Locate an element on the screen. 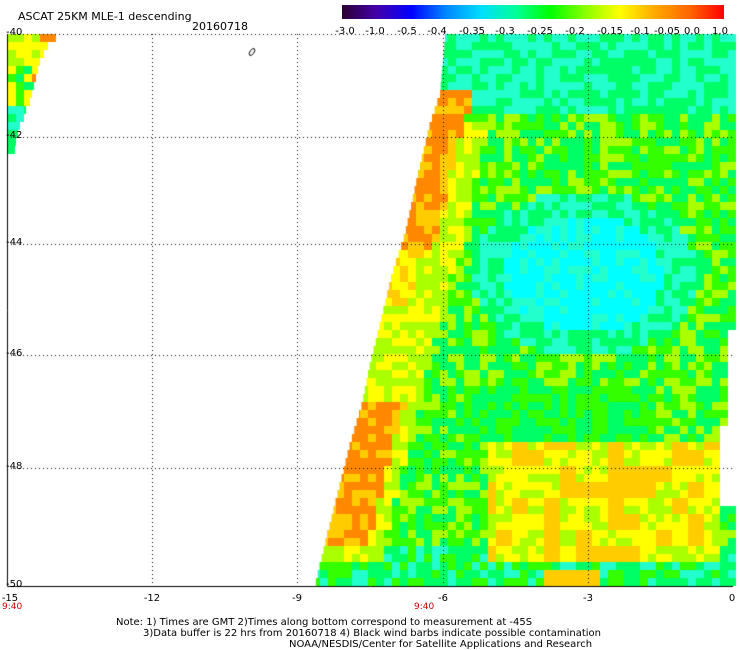 The height and width of the screenshot is (650, 740). lon-label: -15 is located at coordinates (10, 598).